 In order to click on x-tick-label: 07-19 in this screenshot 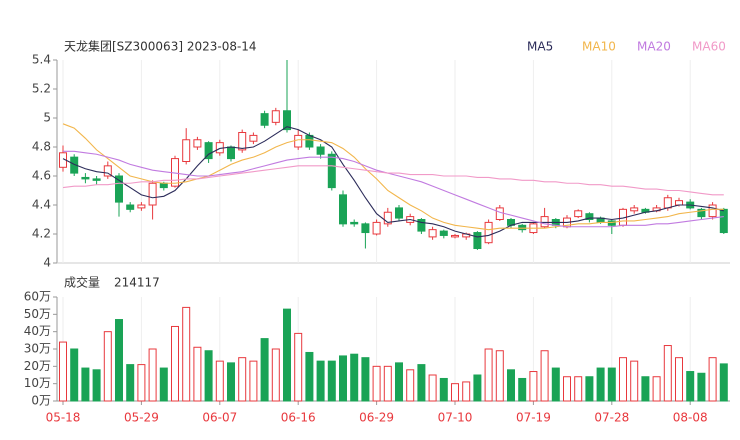, I will do `click(533, 418)`.